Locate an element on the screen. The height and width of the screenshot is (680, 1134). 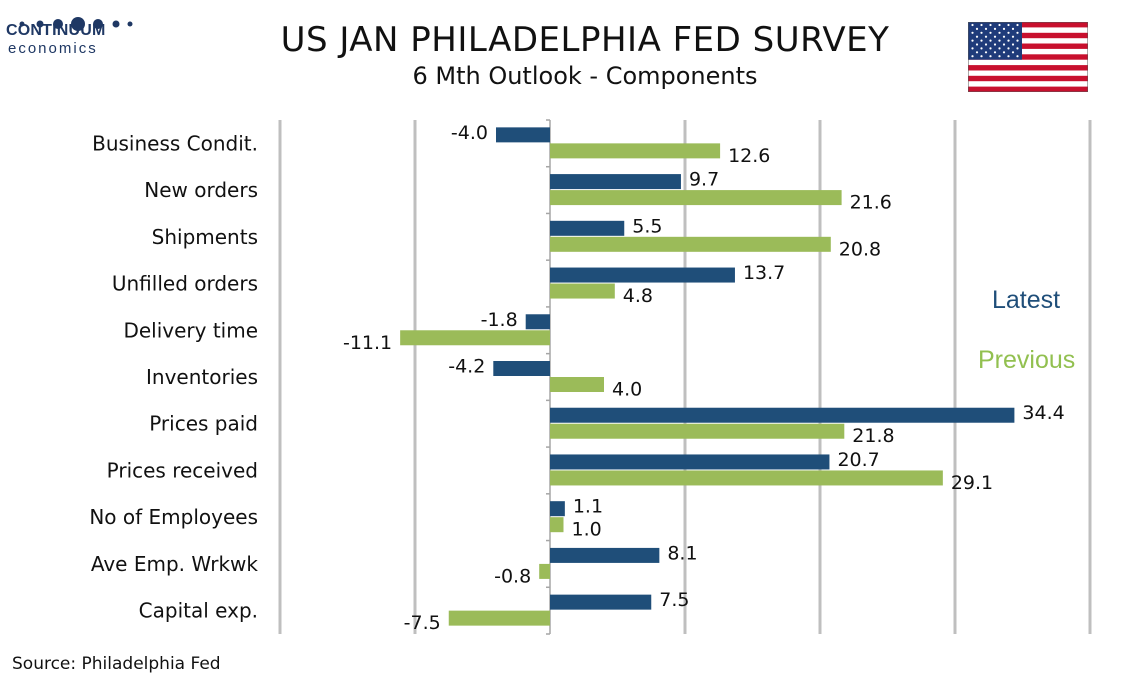
value-label-latest: 5.5 is located at coordinates (647, 226).